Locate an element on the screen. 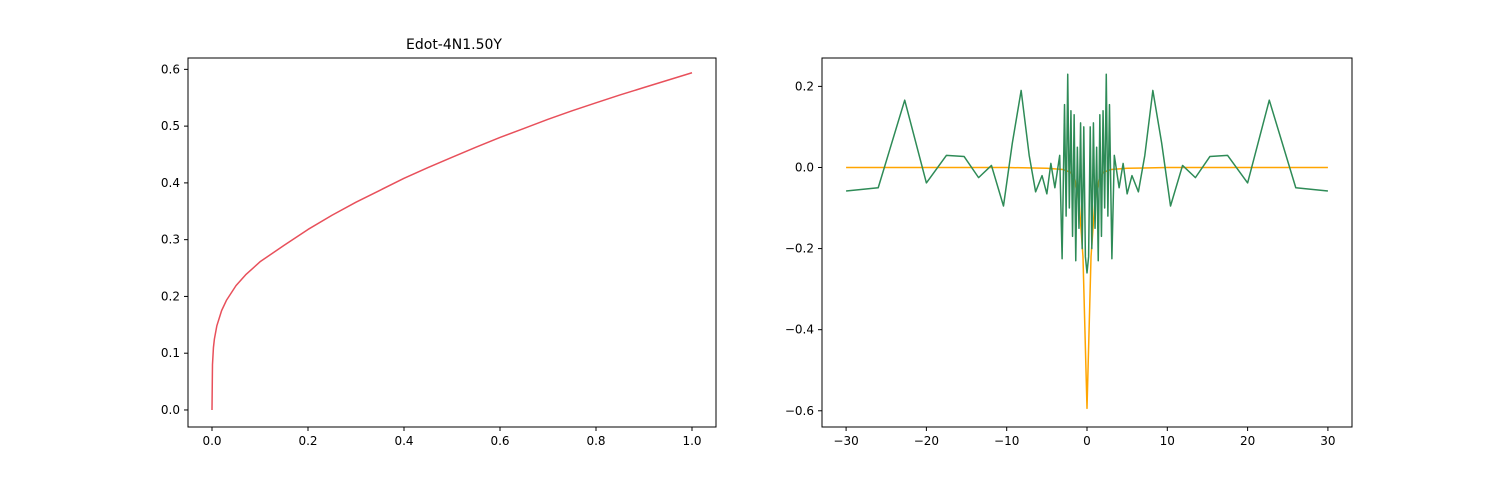 The width and height of the screenshot is (1500, 480). right-plot-y-tick-label: −0.6 is located at coordinates (799, 411).